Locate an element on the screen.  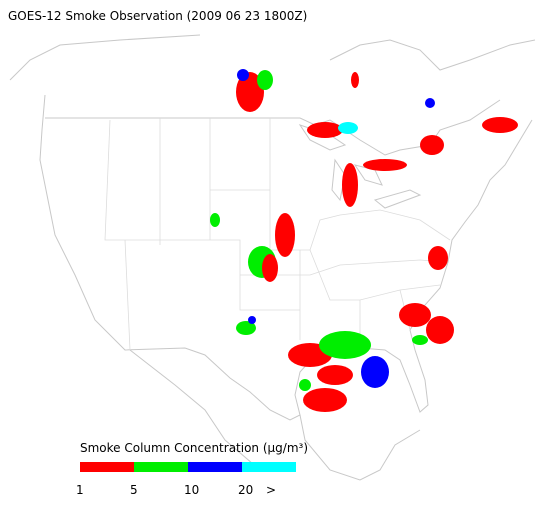
great-lakes is located at coordinates (360, 166).